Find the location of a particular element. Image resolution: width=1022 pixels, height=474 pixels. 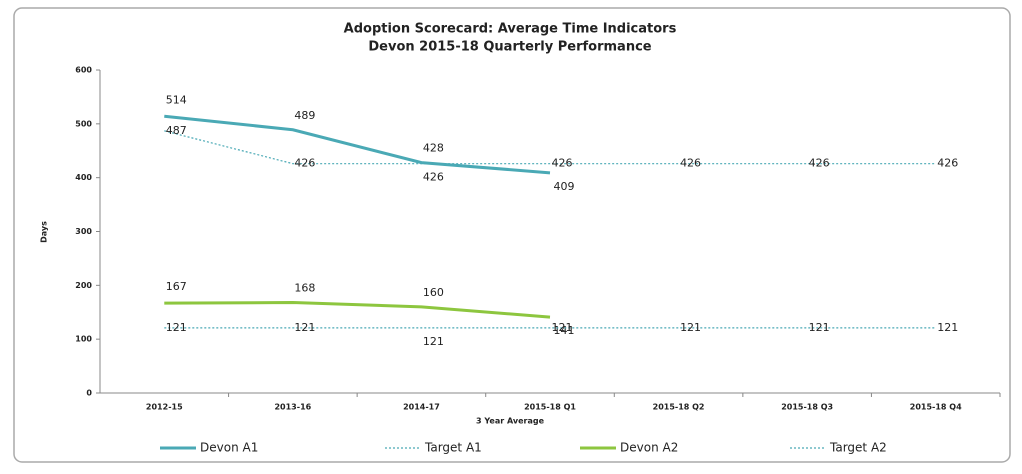

x-tick-label: 2014-17 is located at coordinates (421, 407).